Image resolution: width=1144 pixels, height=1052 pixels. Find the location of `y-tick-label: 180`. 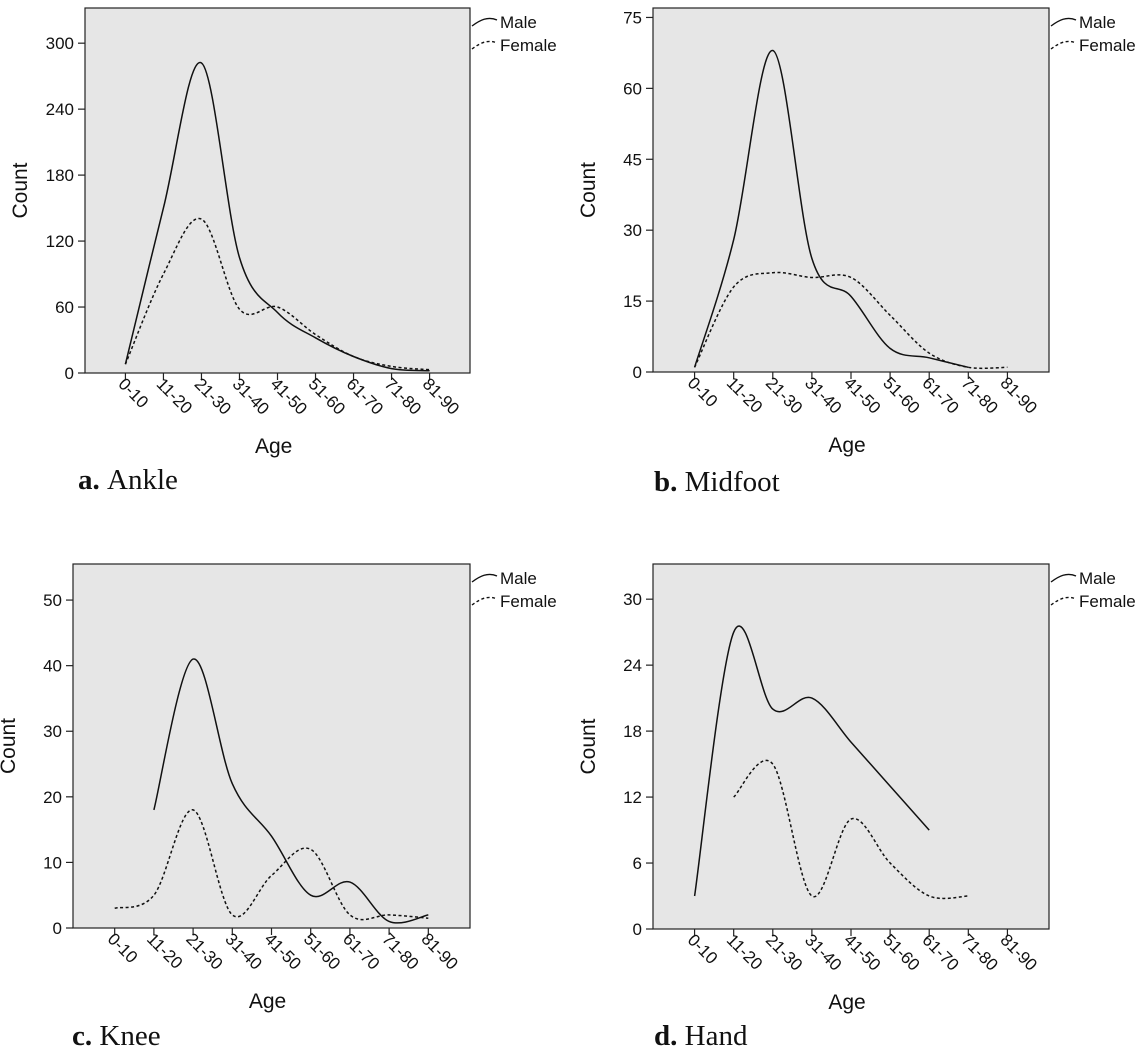

y-tick-label: 180 is located at coordinates (60, 175).